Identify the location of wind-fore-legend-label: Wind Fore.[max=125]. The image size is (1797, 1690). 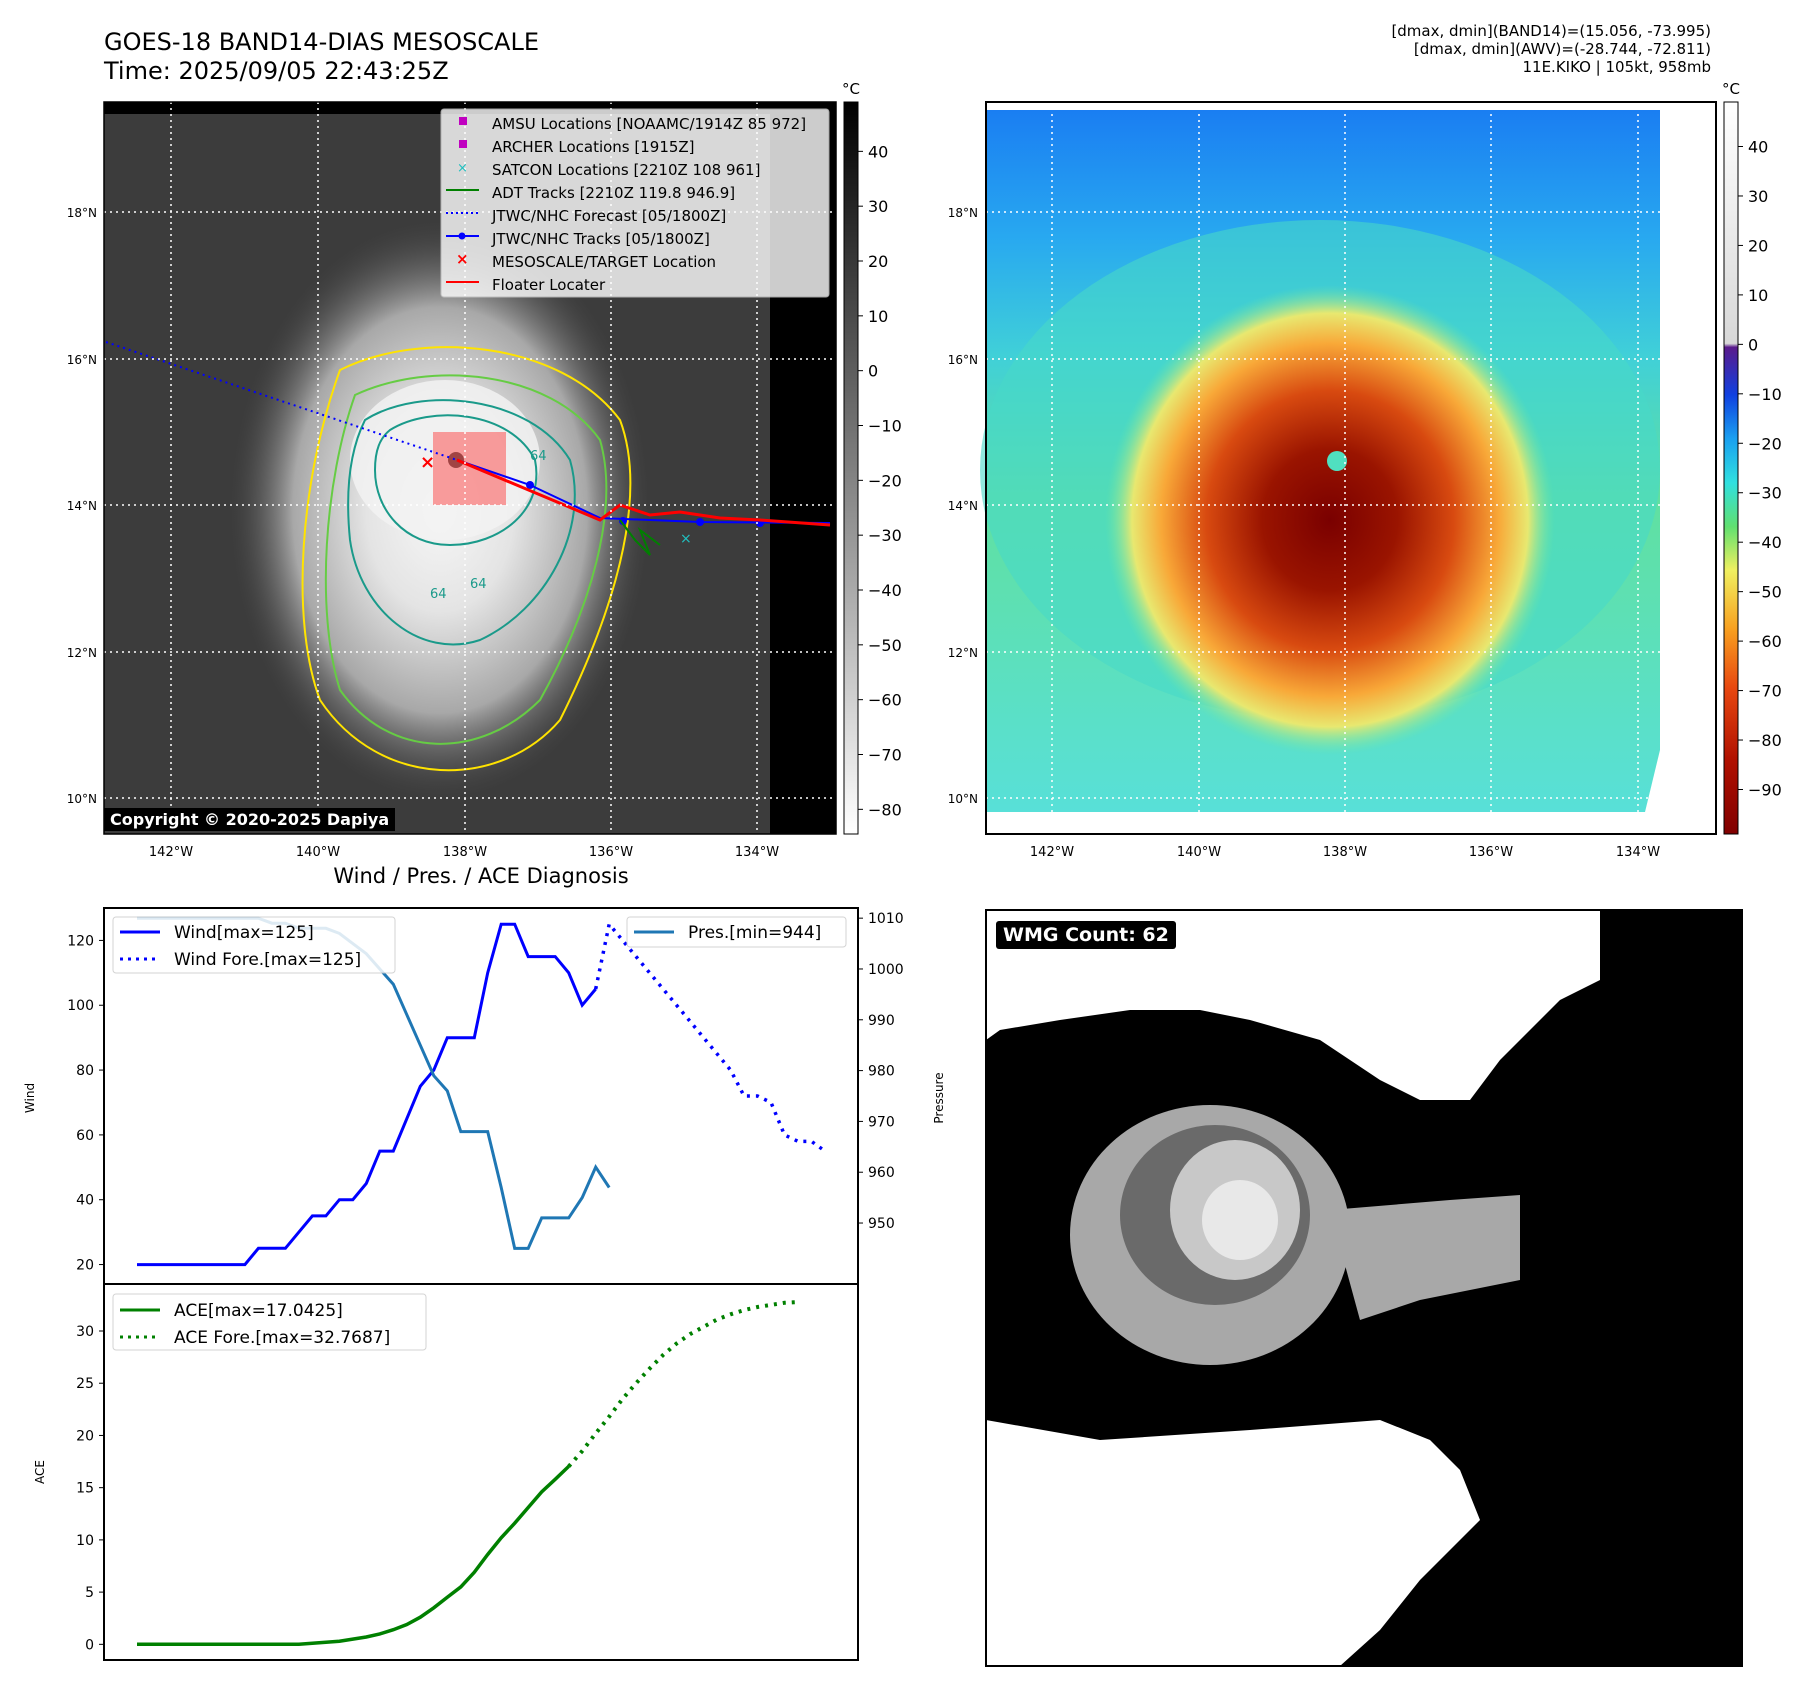
(267, 960).